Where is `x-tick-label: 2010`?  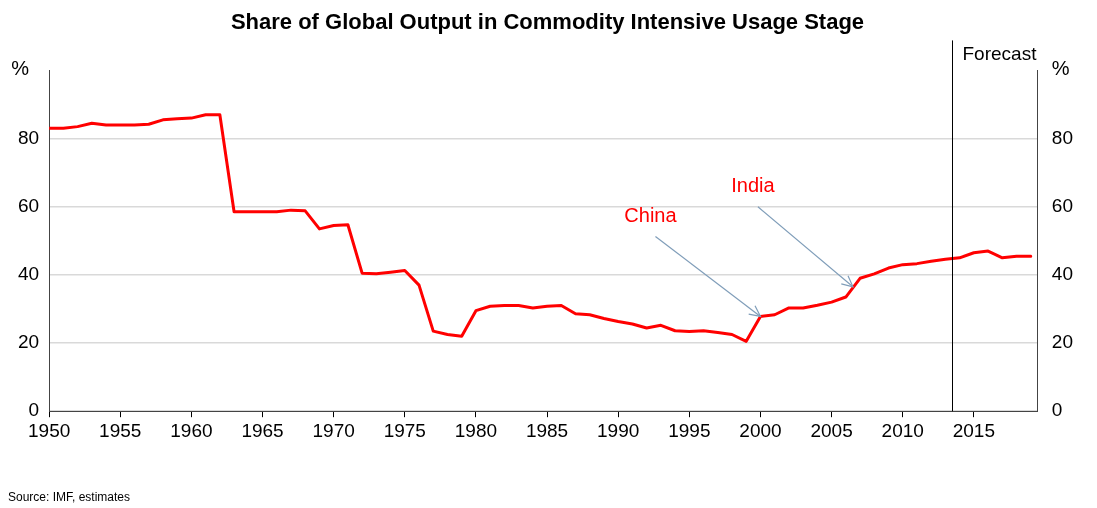 x-tick-label: 2010 is located at coordinates (902, 430).